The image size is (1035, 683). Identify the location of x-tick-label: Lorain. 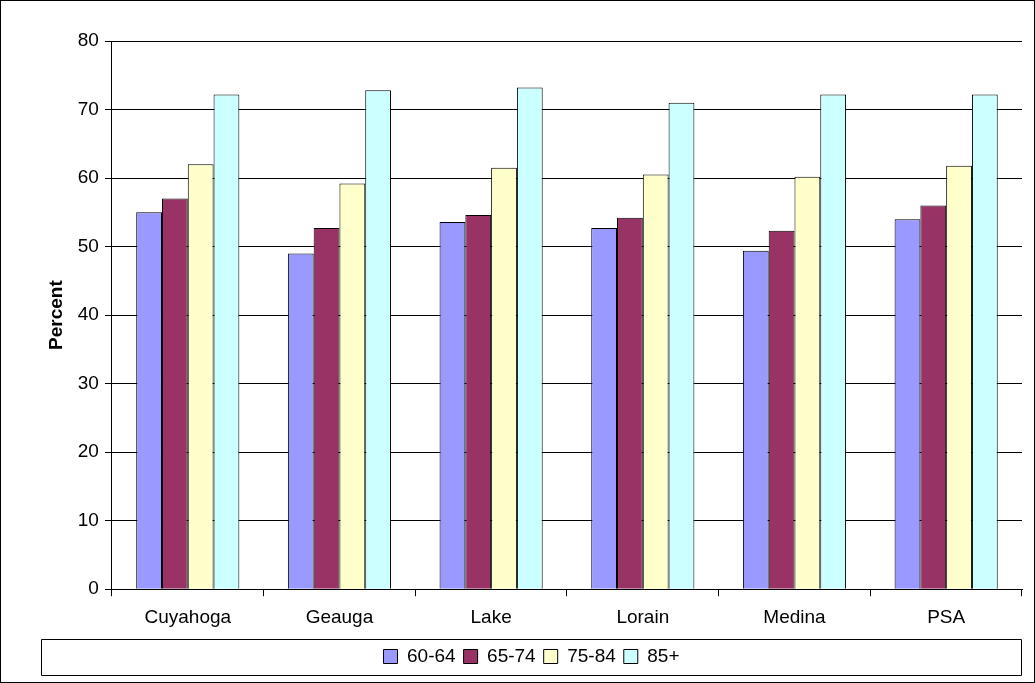
(643, 616).